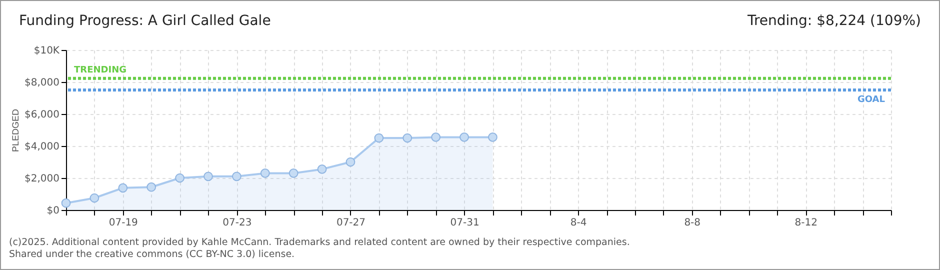 This screenshot has width=940, height=270. I want to click on x-tick-label: 07-31, so click(465, 223).